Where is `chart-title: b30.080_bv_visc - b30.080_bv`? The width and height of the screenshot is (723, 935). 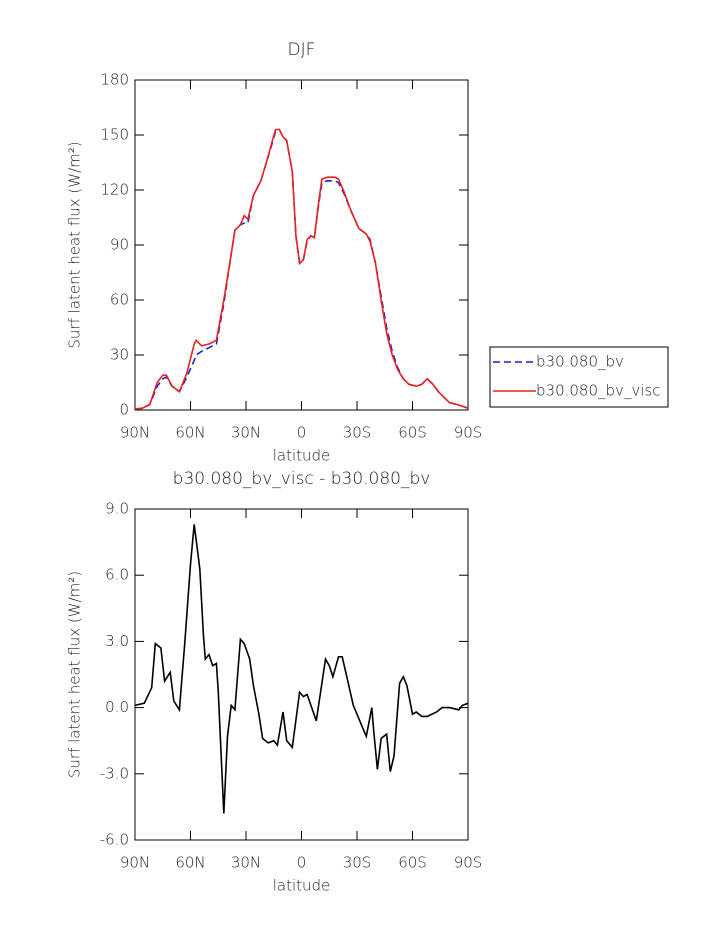 chart-title: b30.080_bv_visc - b30.080_bv is located at coordinates (302, 479).